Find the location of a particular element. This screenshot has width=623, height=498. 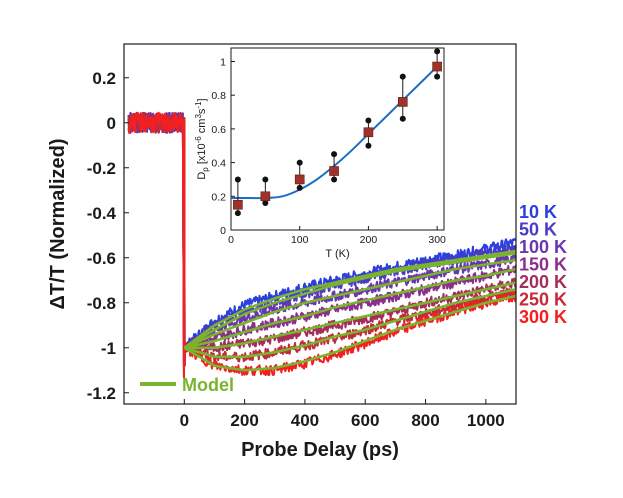

main-model-group is located at coordinates (350, 310).